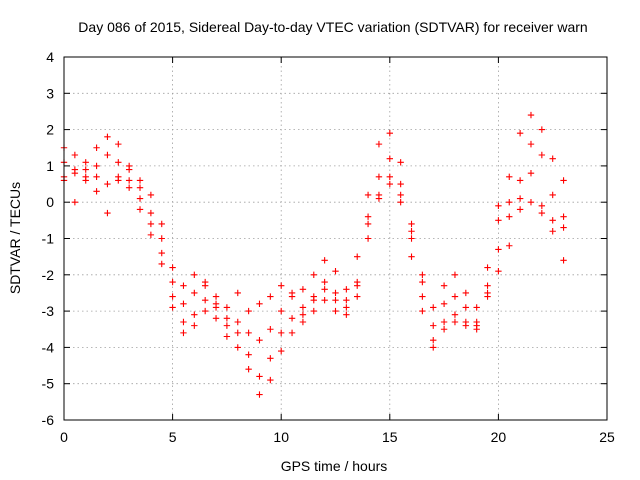 The height and width of the screenshot is (480, 640). What do you see at coordinates (48, 384) in the screenshot?
I see `y-tick-label: -5` at bounding box center [48, 384].